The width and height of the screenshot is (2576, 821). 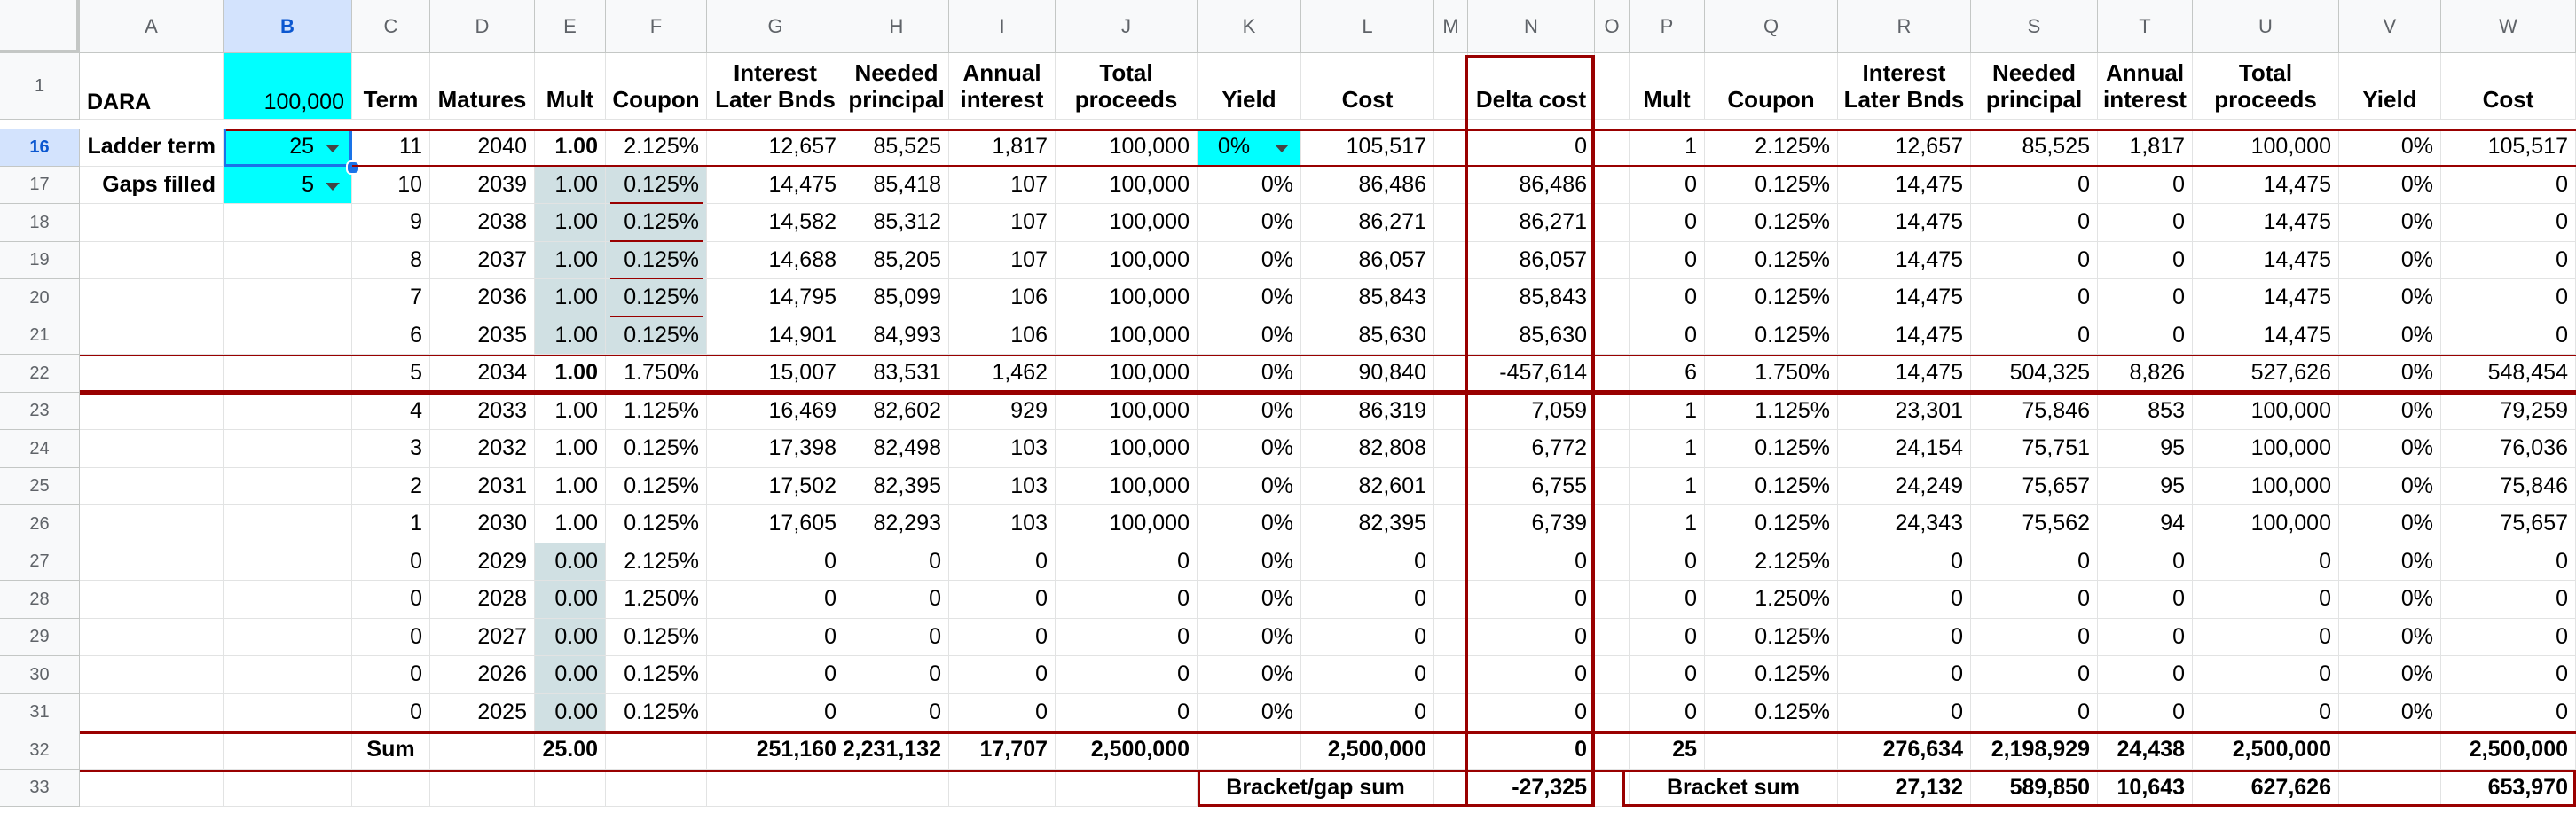 I want to click on cell-g31: 0, so click(x=775, y=712).